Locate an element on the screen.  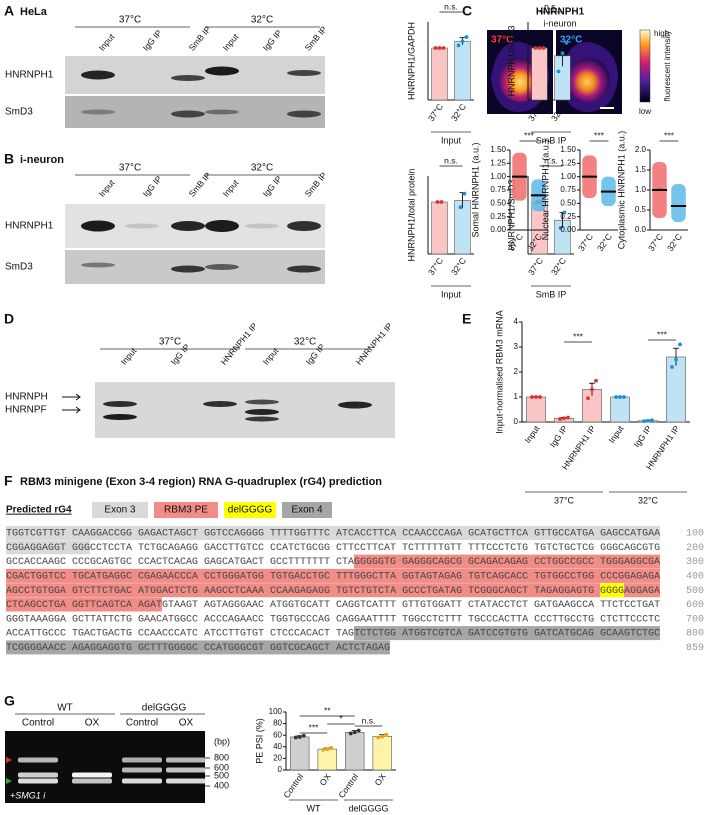
y-axis-label: HNRNPH1/GAPDH is located at coordinates (411, 61).